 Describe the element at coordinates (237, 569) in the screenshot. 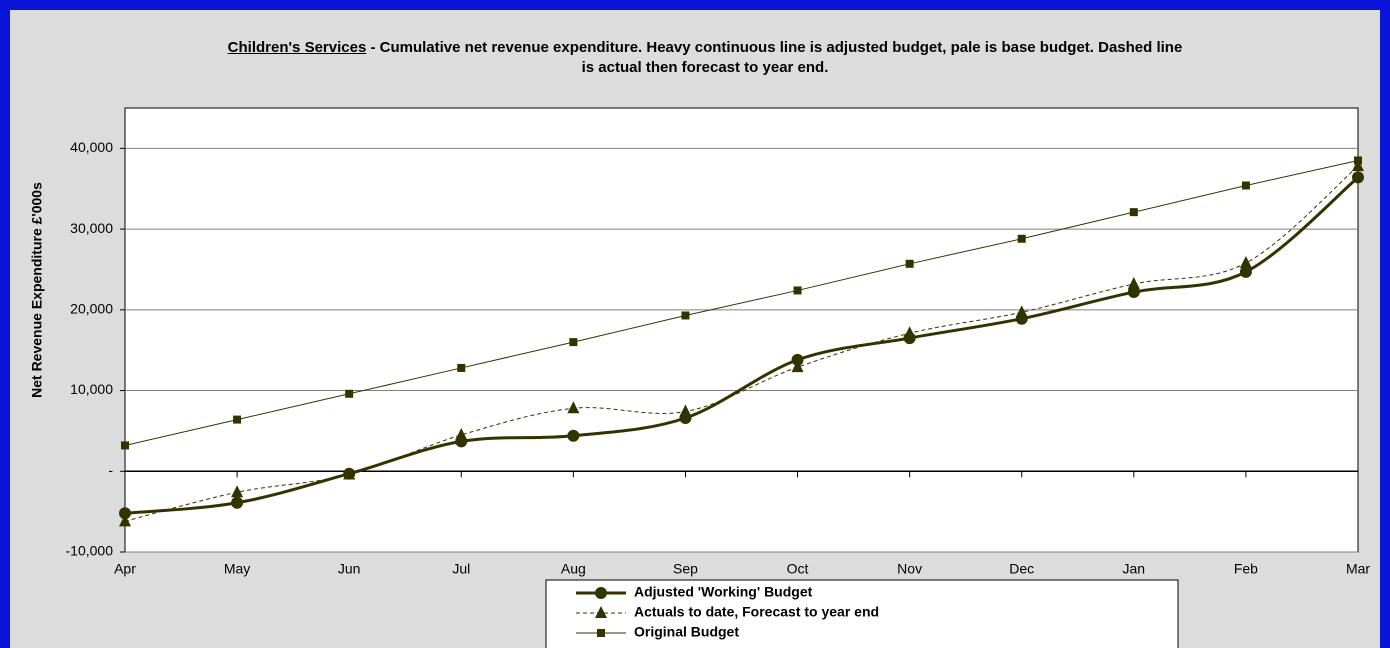

I see `x-tick-label: May` at that location.